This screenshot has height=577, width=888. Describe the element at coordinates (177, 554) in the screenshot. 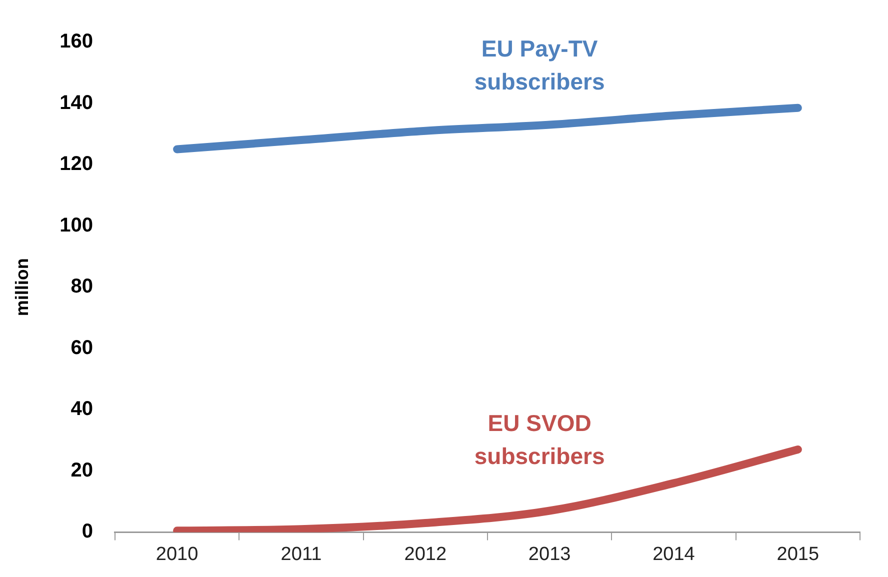

I see `x-tick-label: 2010` at that location.